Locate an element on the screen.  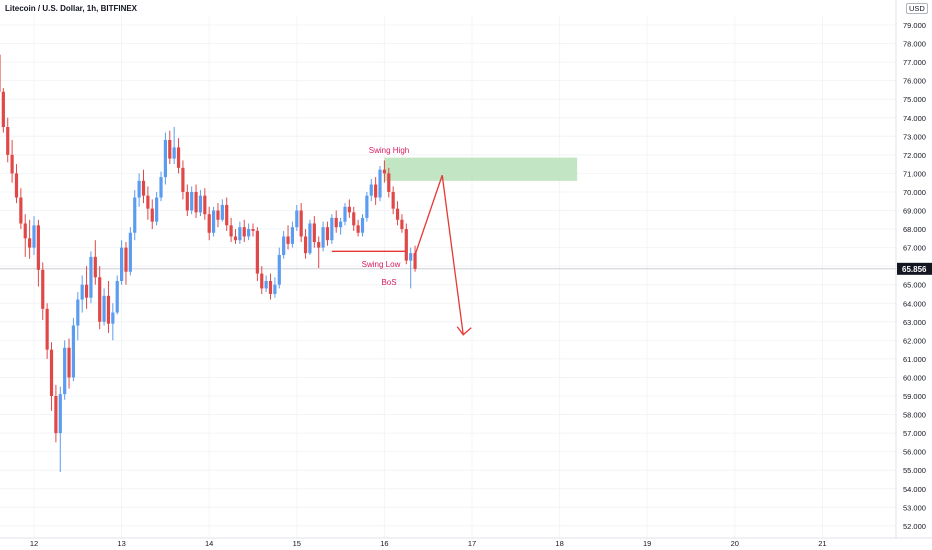
projection-arrow-line is located at coordinates (439, 255).